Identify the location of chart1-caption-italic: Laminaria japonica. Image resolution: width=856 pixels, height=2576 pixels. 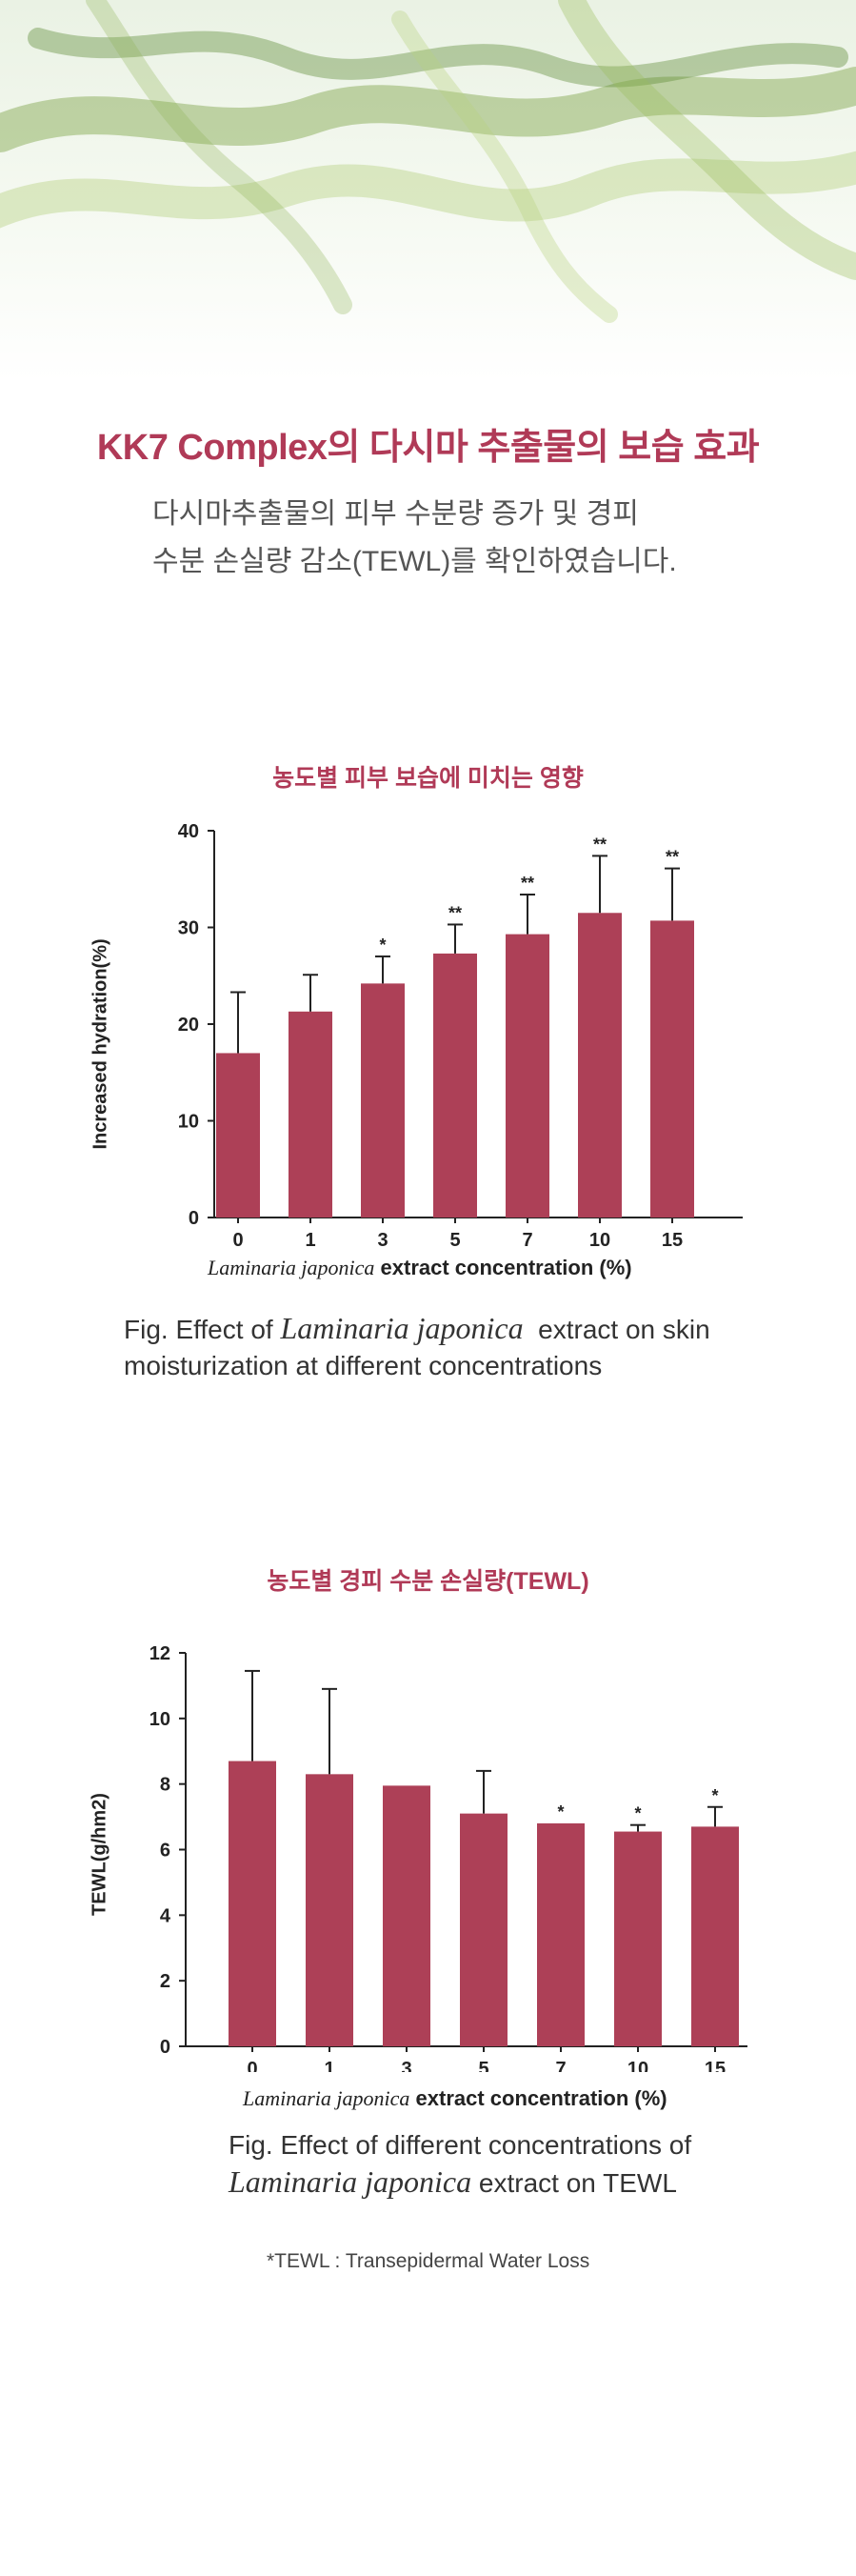
(402, 1328).